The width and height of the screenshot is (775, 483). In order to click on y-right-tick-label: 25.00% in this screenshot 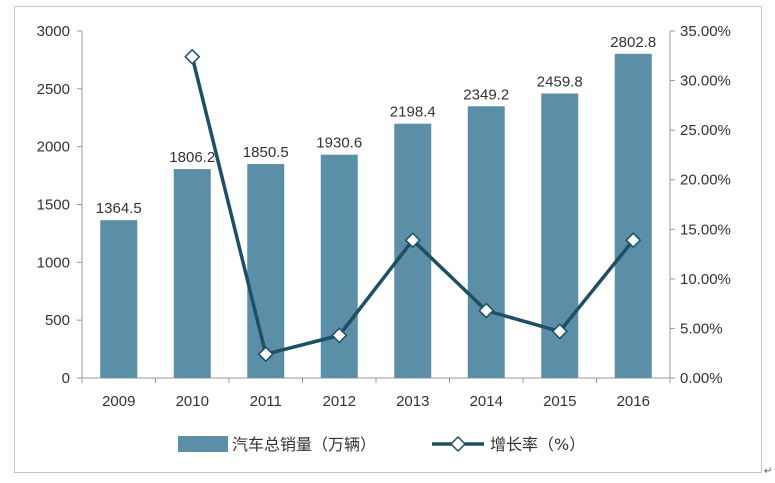, I will do `click(705, 130)`.